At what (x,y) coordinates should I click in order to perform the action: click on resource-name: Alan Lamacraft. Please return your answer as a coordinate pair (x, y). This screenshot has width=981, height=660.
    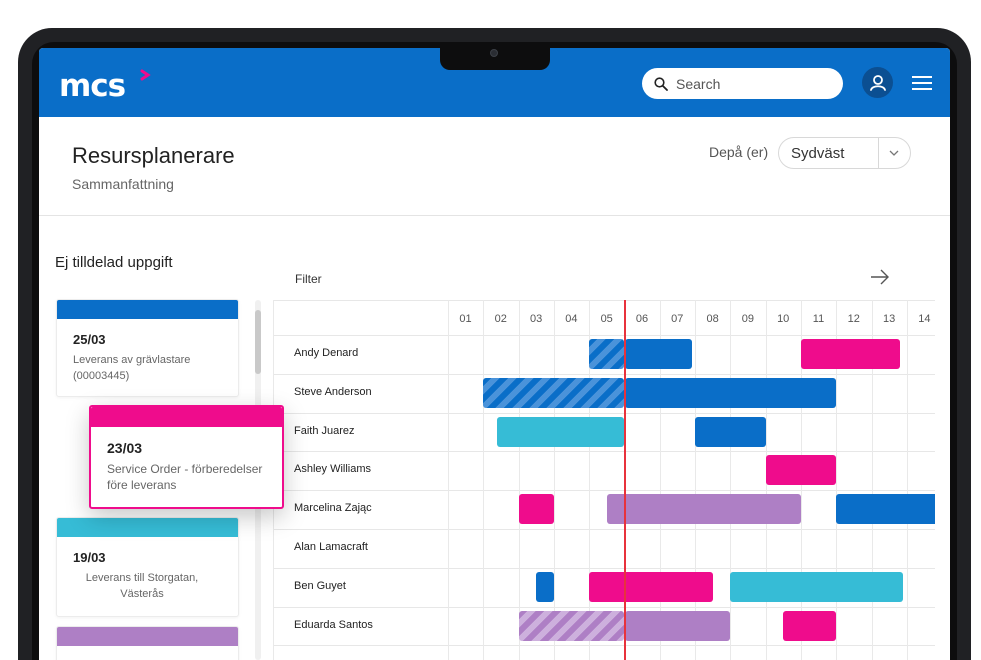
    Looking at the image, I should click on (331, 547).